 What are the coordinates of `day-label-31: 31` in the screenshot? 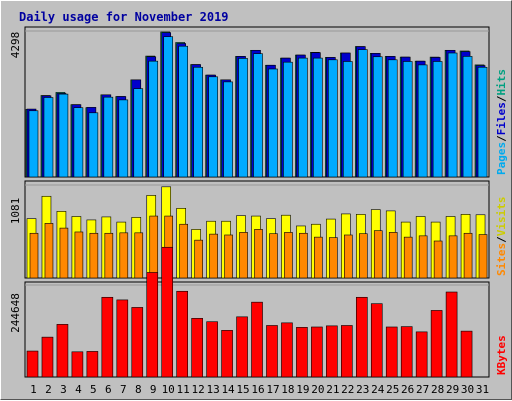 It's located at (482, 389).